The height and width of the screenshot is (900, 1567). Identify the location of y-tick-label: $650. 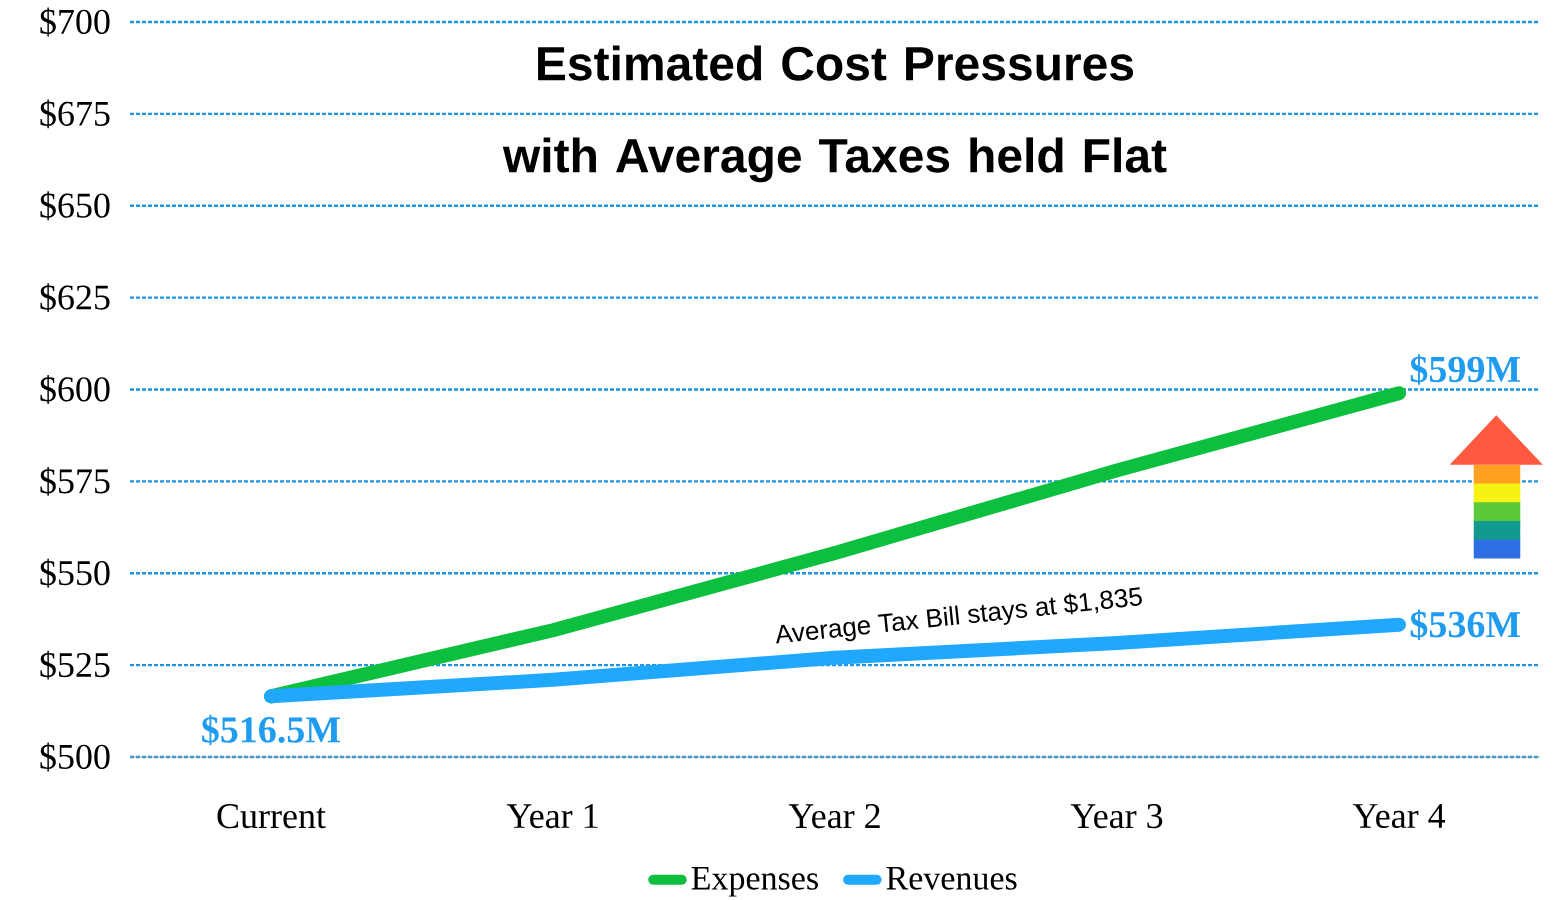
(75, 205).